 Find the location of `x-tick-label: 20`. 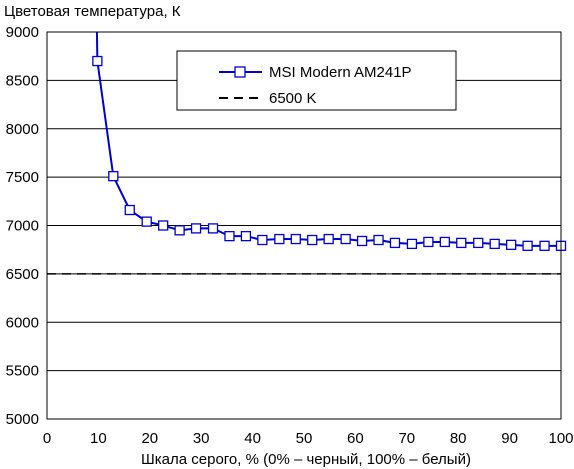

x-tick-label: 20 is located at coordinates (149, 438).